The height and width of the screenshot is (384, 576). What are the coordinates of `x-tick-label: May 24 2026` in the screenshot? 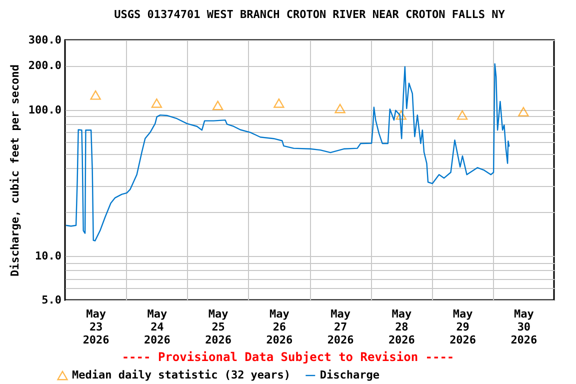 It's located at (157, 327).